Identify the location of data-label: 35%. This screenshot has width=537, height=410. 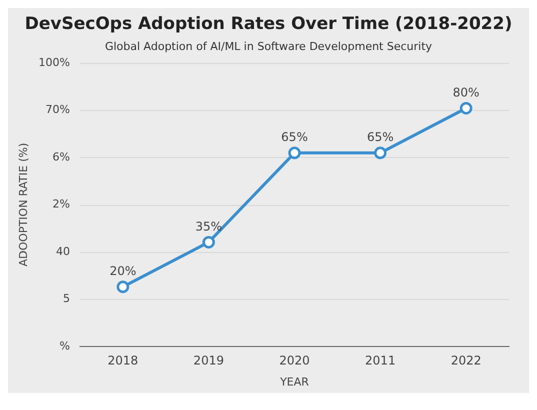
(208, 226).